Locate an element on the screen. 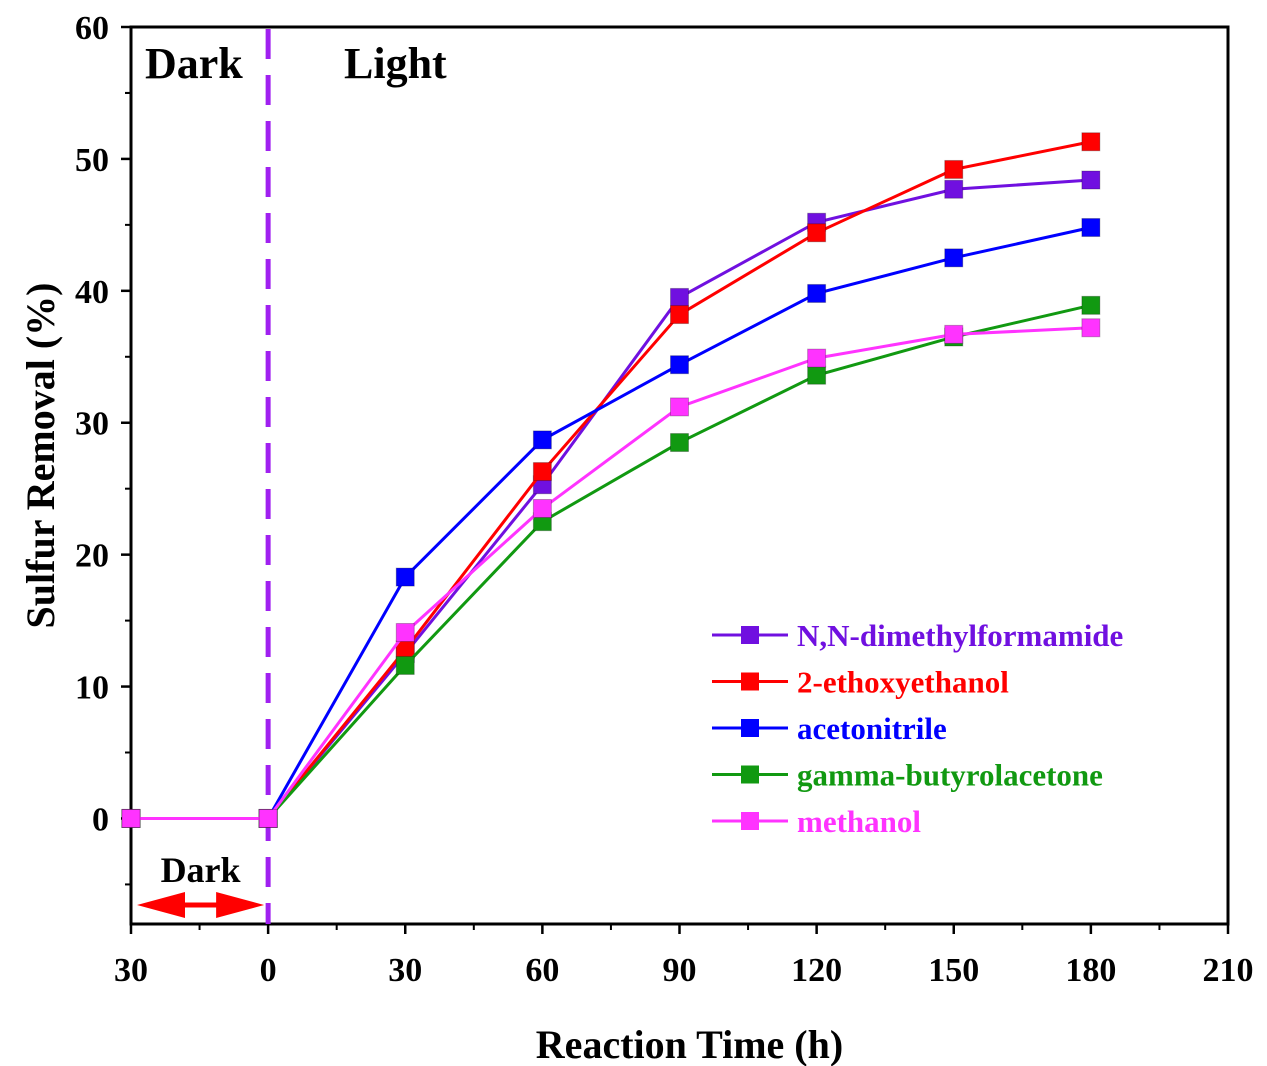  light-region-label: Light is located at coordinates (395, 63).